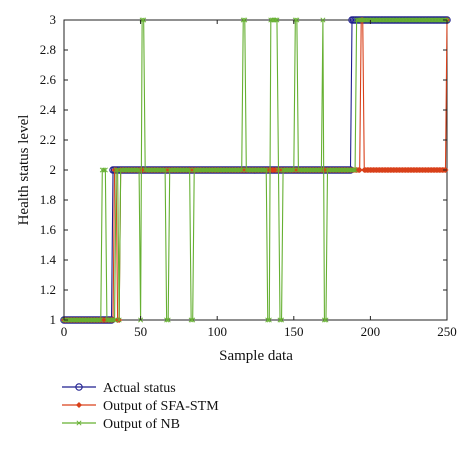 This screenshot has height=458, width=474. I want to click on y-axis-label: Health status level, so click(24, 170).